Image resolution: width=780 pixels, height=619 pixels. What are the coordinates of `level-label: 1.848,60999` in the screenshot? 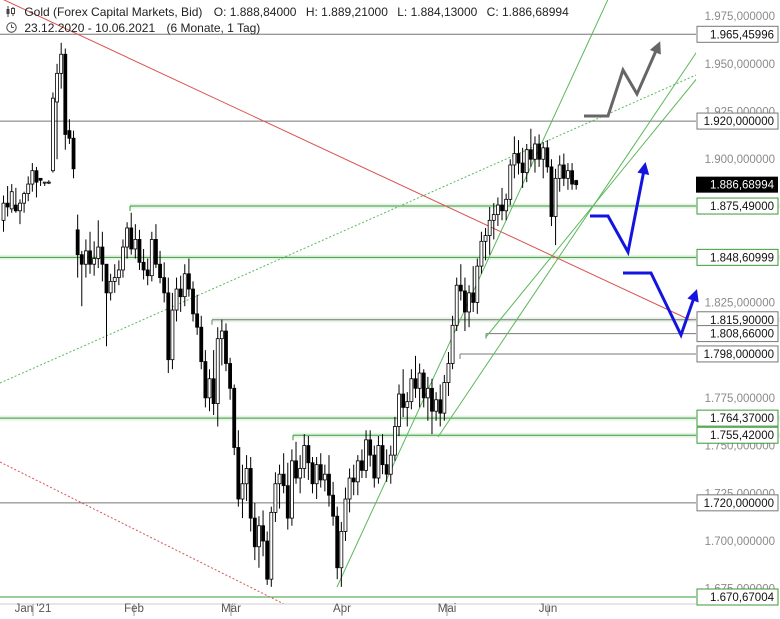 It's located at (742, 258).